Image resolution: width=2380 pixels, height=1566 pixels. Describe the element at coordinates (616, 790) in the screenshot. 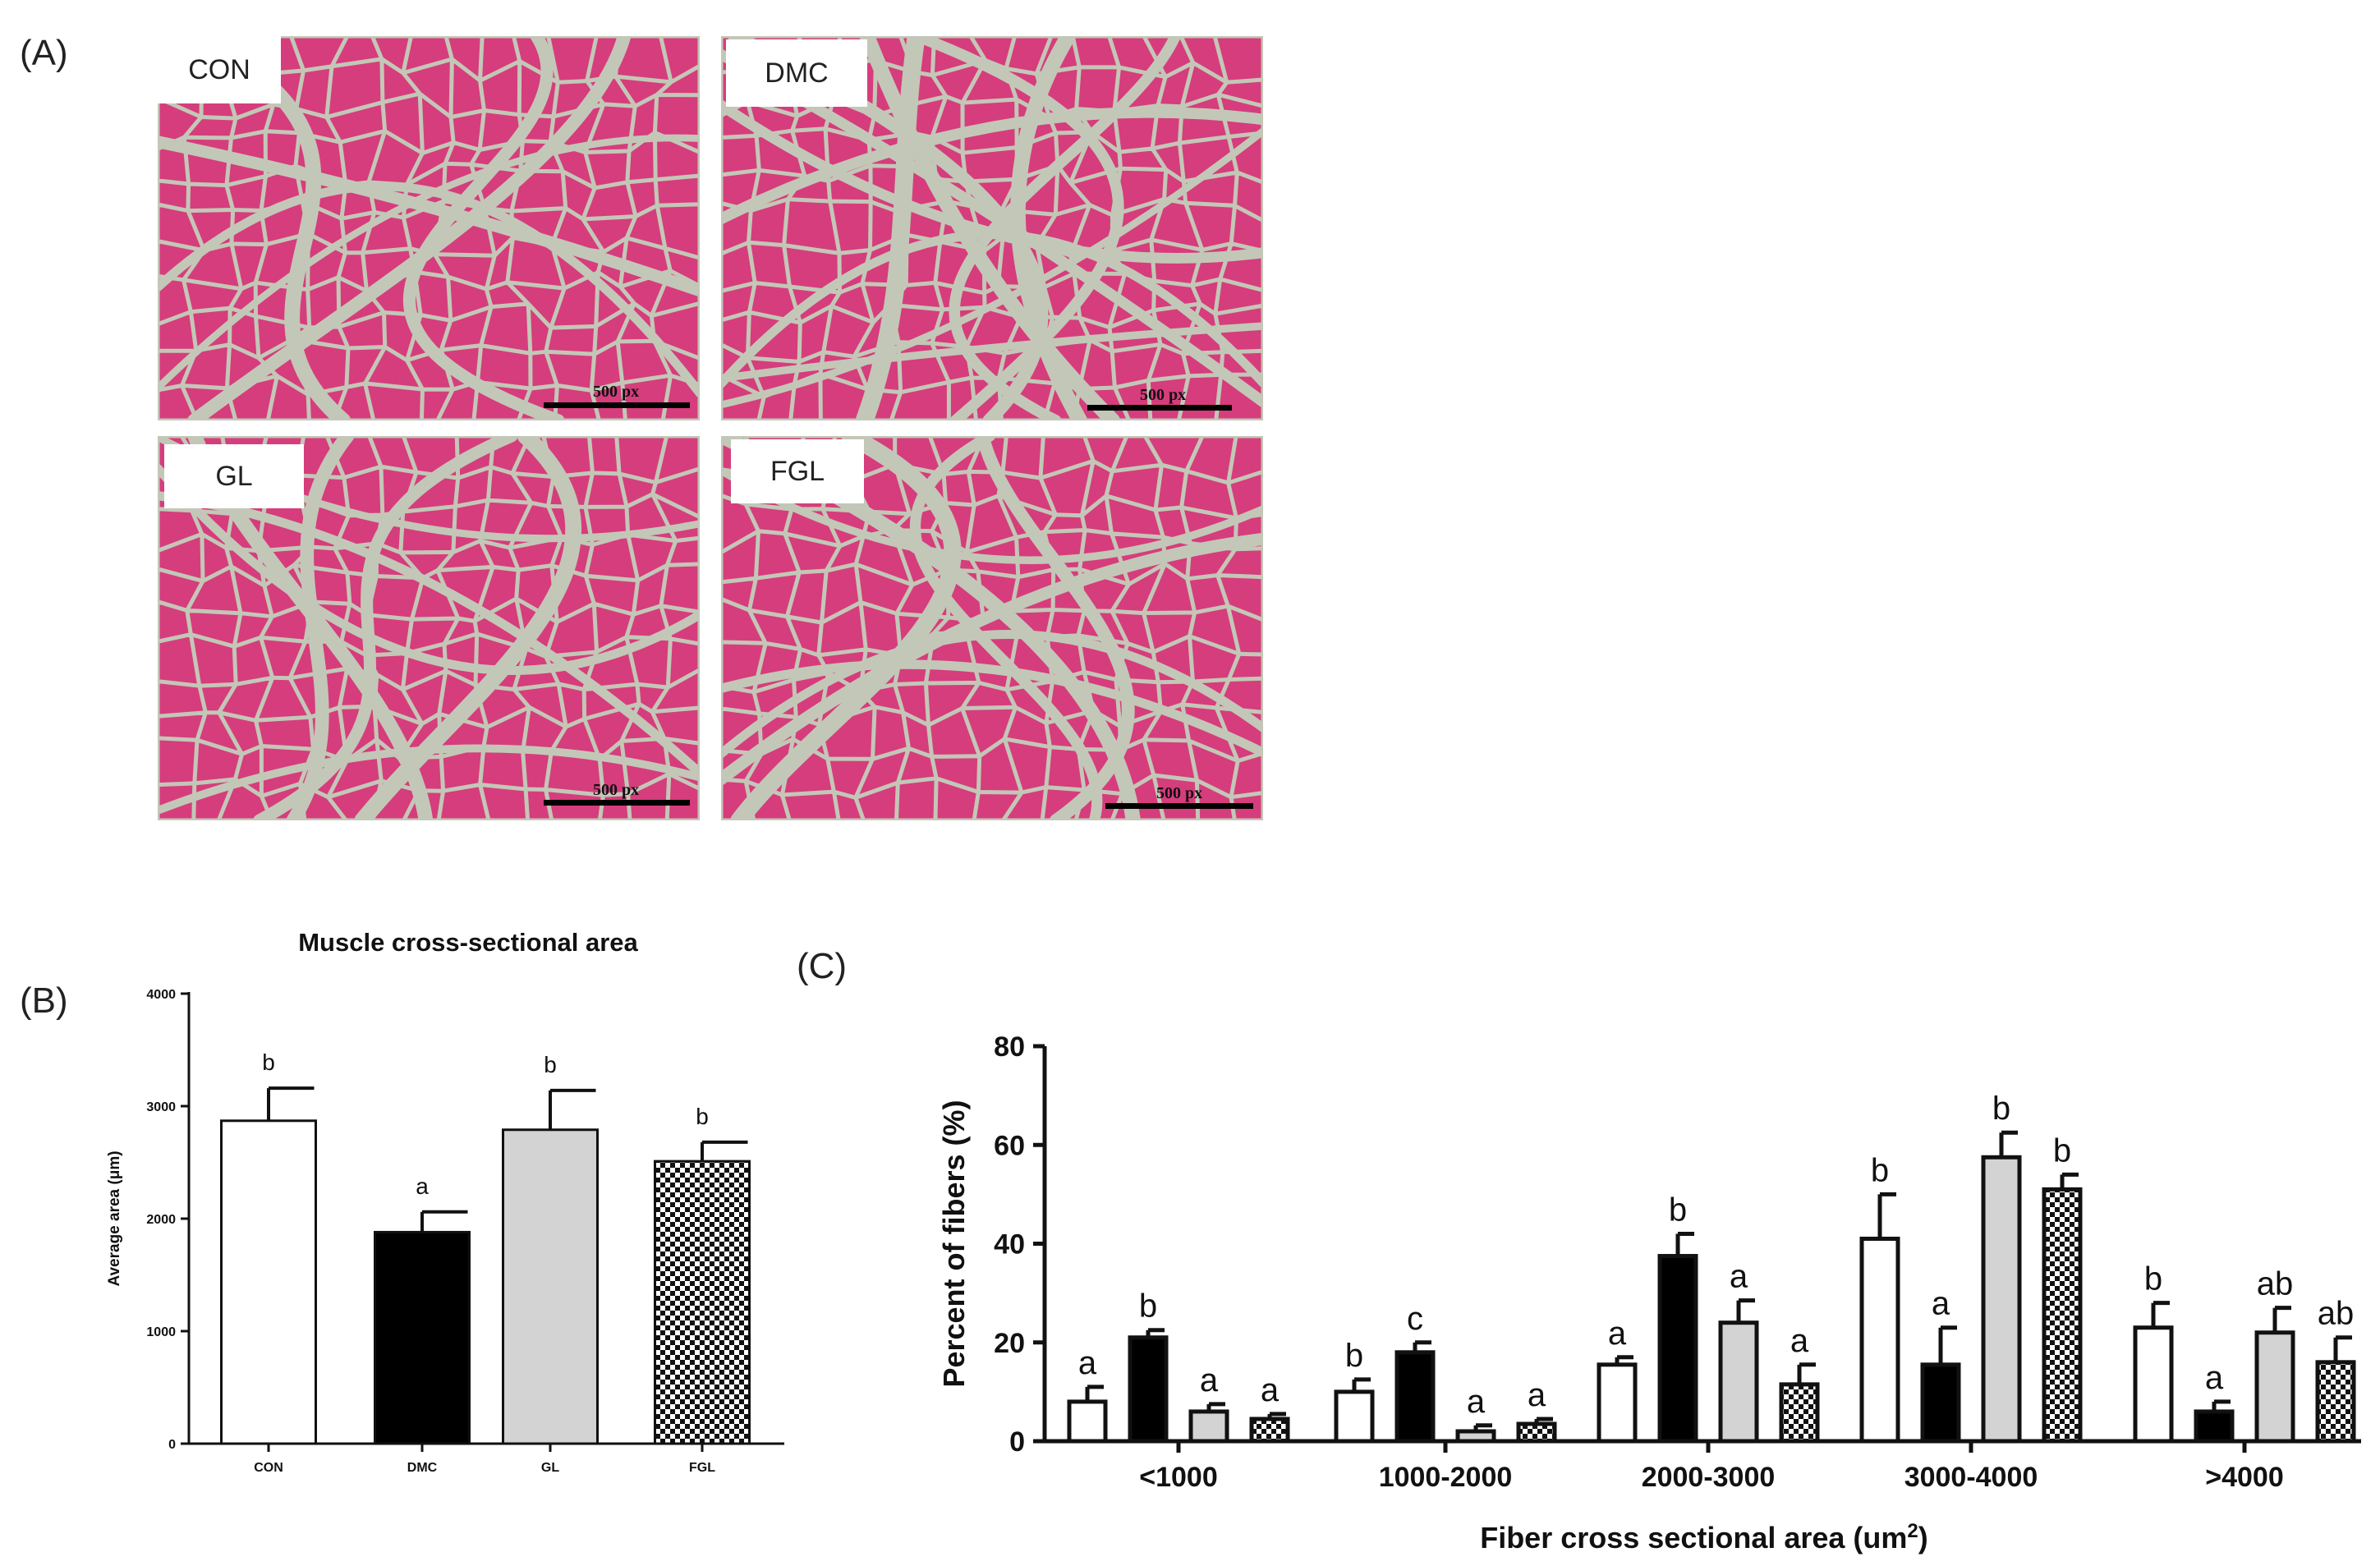

I see `micrograph-gl-scale-text: 500 px` at that location.